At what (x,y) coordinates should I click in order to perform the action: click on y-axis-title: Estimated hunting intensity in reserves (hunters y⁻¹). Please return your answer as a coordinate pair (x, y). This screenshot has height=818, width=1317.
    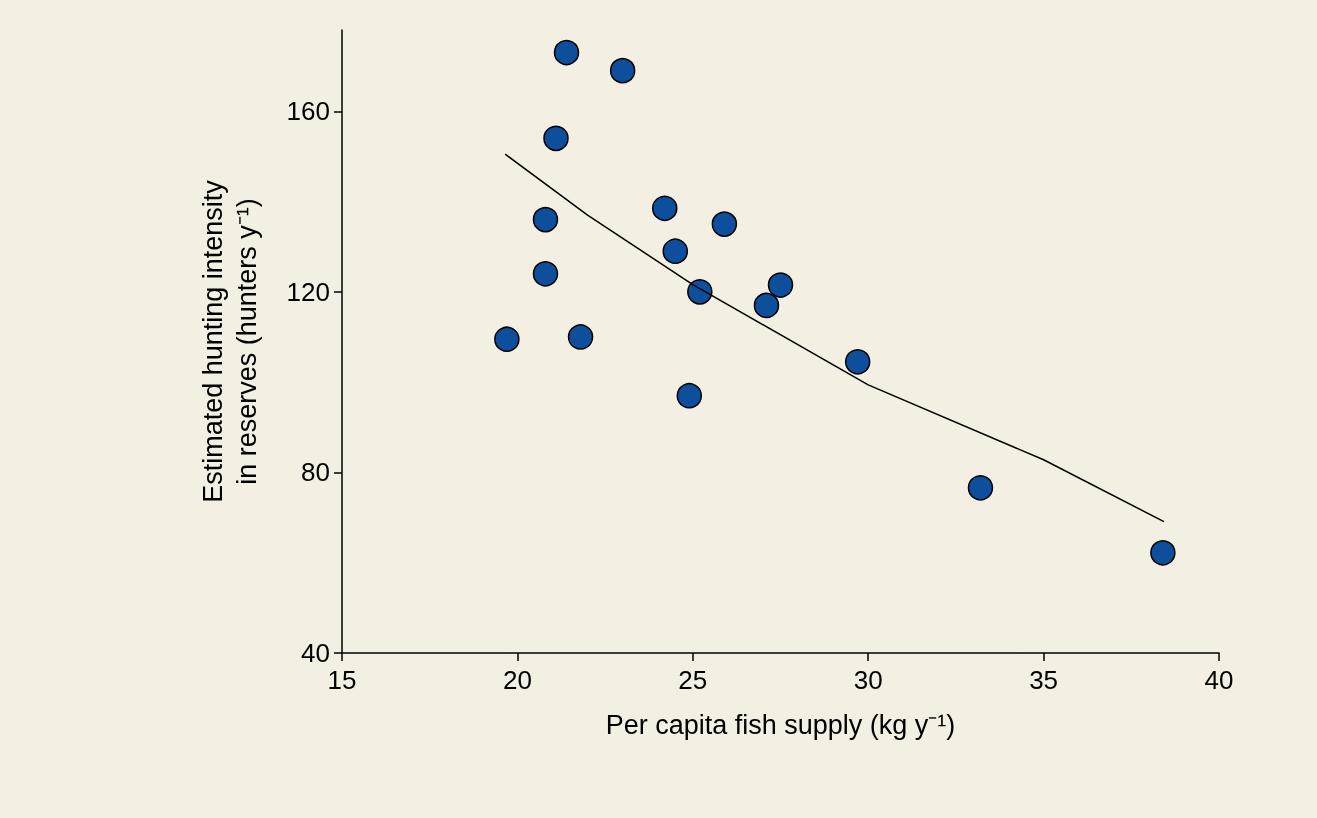
    Looking at the image, I should click on (230, 341).